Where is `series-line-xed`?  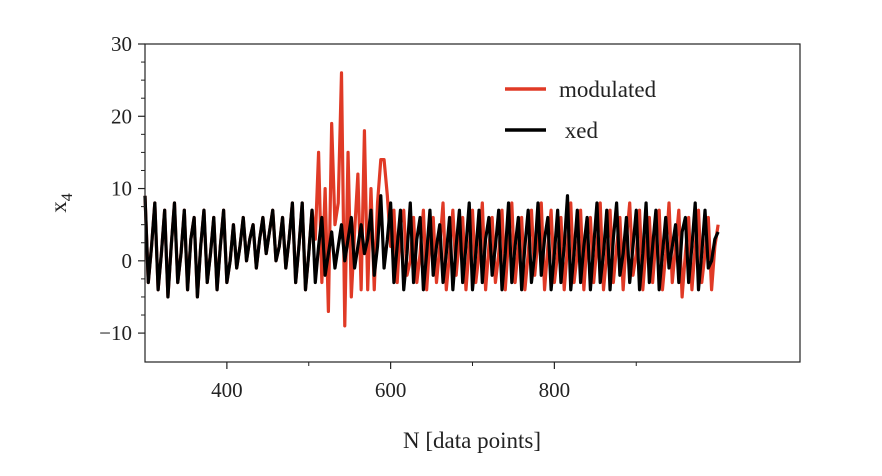 series-line-xed is located at coordinates (431, 246).